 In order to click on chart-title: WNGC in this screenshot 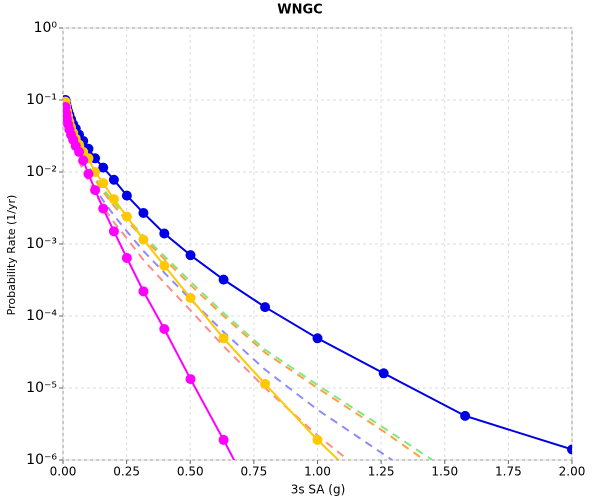, I will do `click(299, 10)`.